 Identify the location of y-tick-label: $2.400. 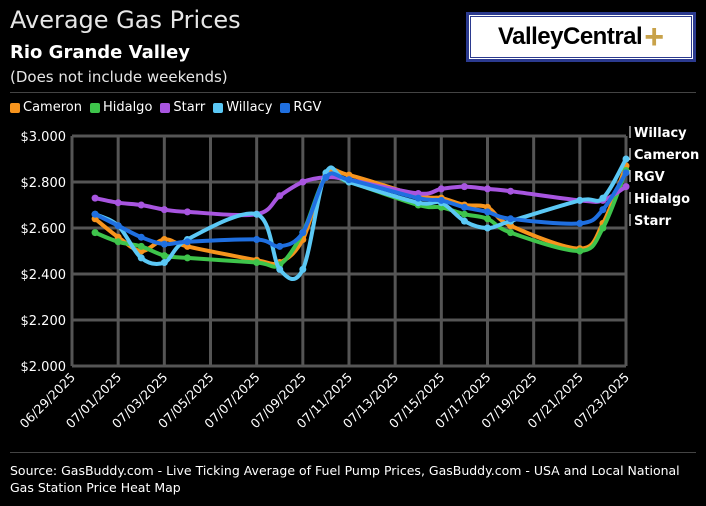
(44, 275).